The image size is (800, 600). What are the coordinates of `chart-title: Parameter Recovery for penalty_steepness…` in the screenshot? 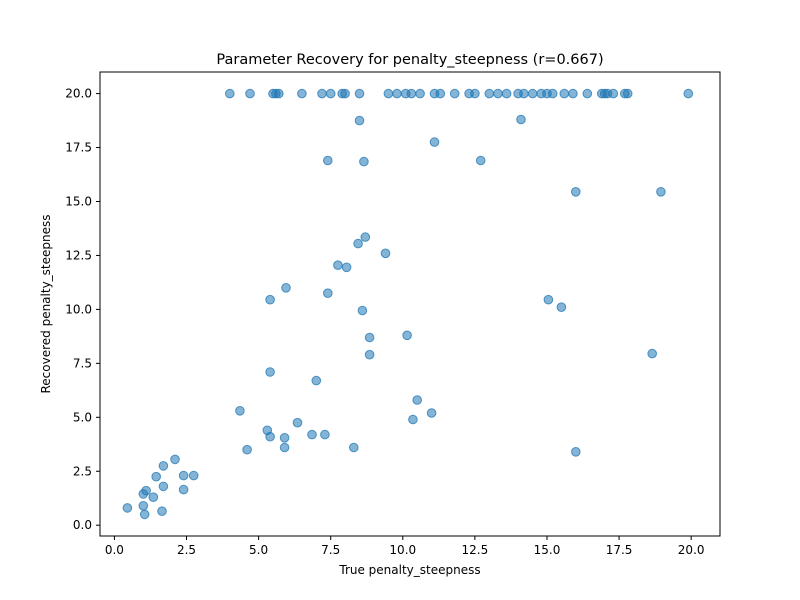 It's located at (409, 60).